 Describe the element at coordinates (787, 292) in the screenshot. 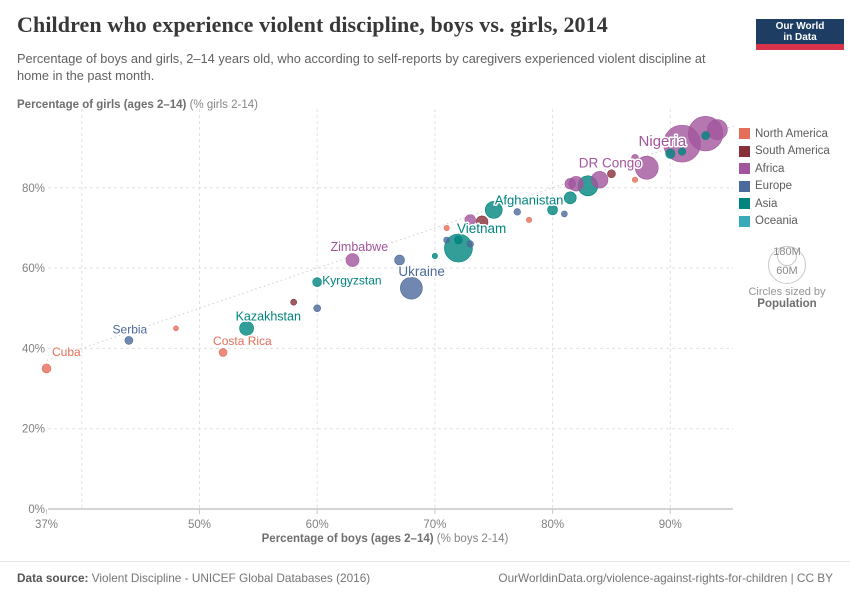

I see `size-legend-caption: Circles sized by` at that location.